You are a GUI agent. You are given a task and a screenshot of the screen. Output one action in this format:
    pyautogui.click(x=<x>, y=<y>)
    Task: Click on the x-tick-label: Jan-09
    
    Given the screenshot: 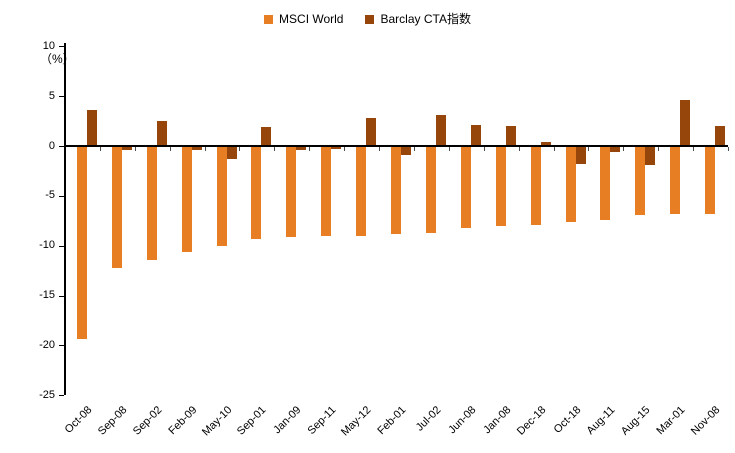 What is the action you would take?
    pyautogui.click(x=287, y=420)
    